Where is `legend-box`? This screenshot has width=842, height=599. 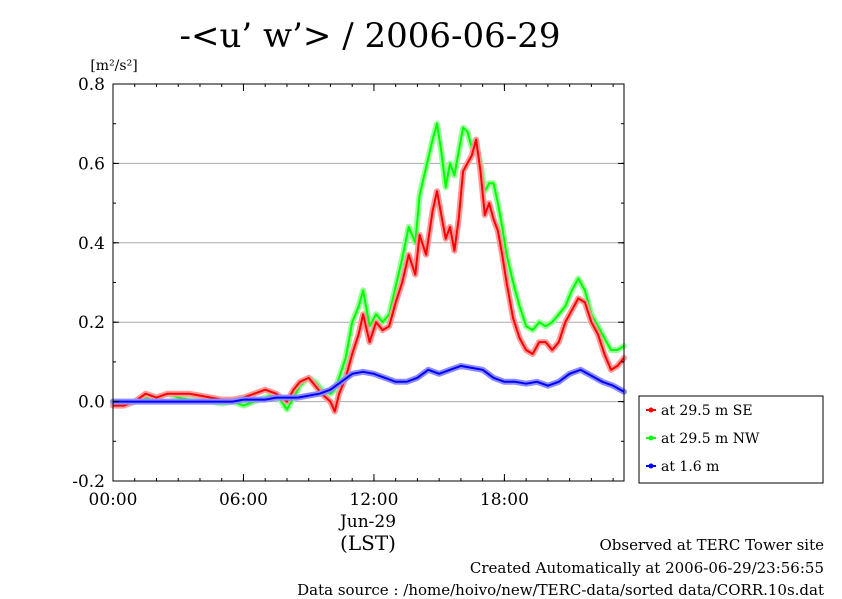 legend-box is located at coordinates (731, 439).